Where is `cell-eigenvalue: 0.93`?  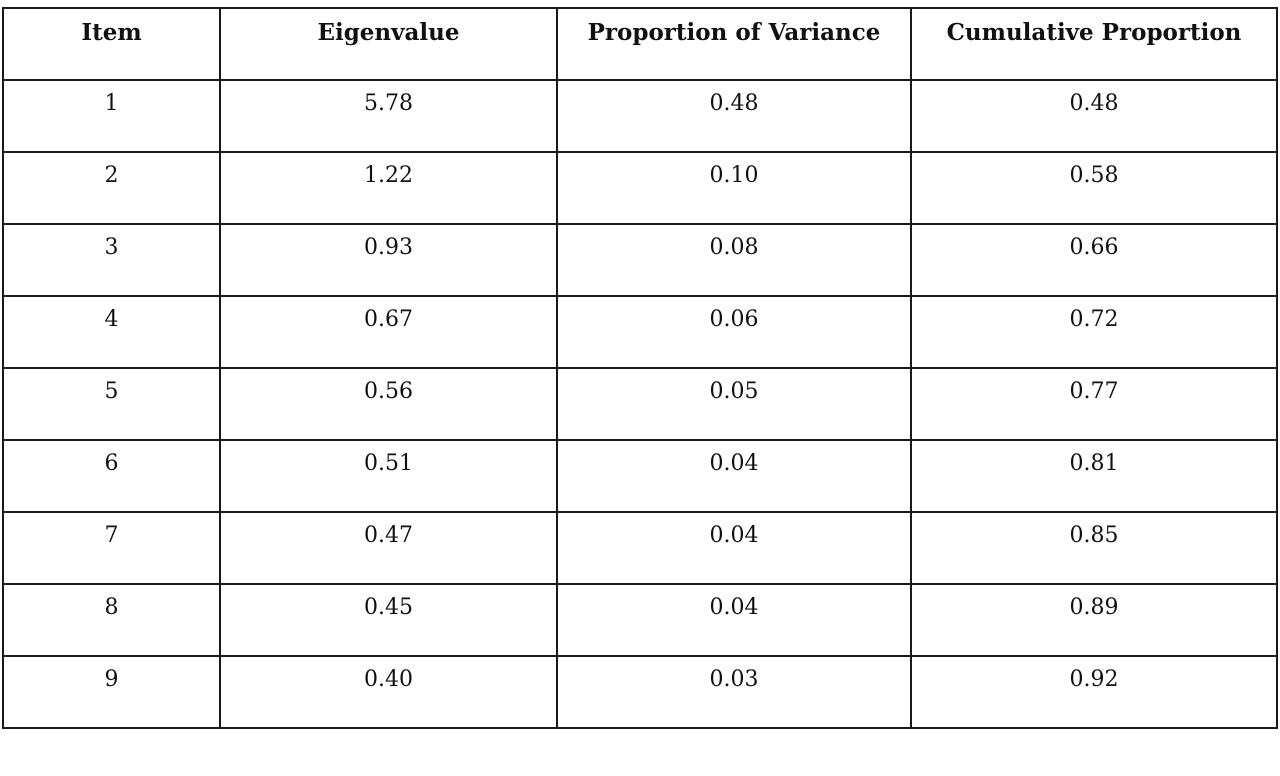
cell-eigenvalue: 0.93 is located at coordinates (388, 260).